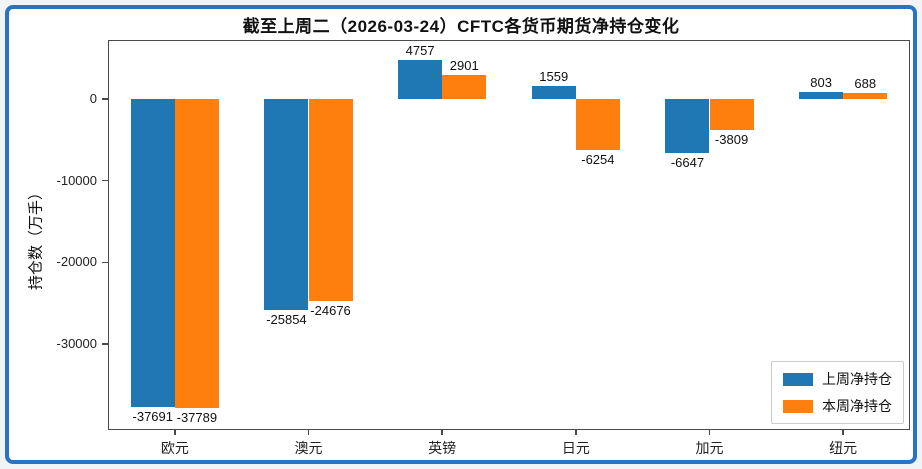  I want to click on y-tick-label: -10000, so click(76, 180).